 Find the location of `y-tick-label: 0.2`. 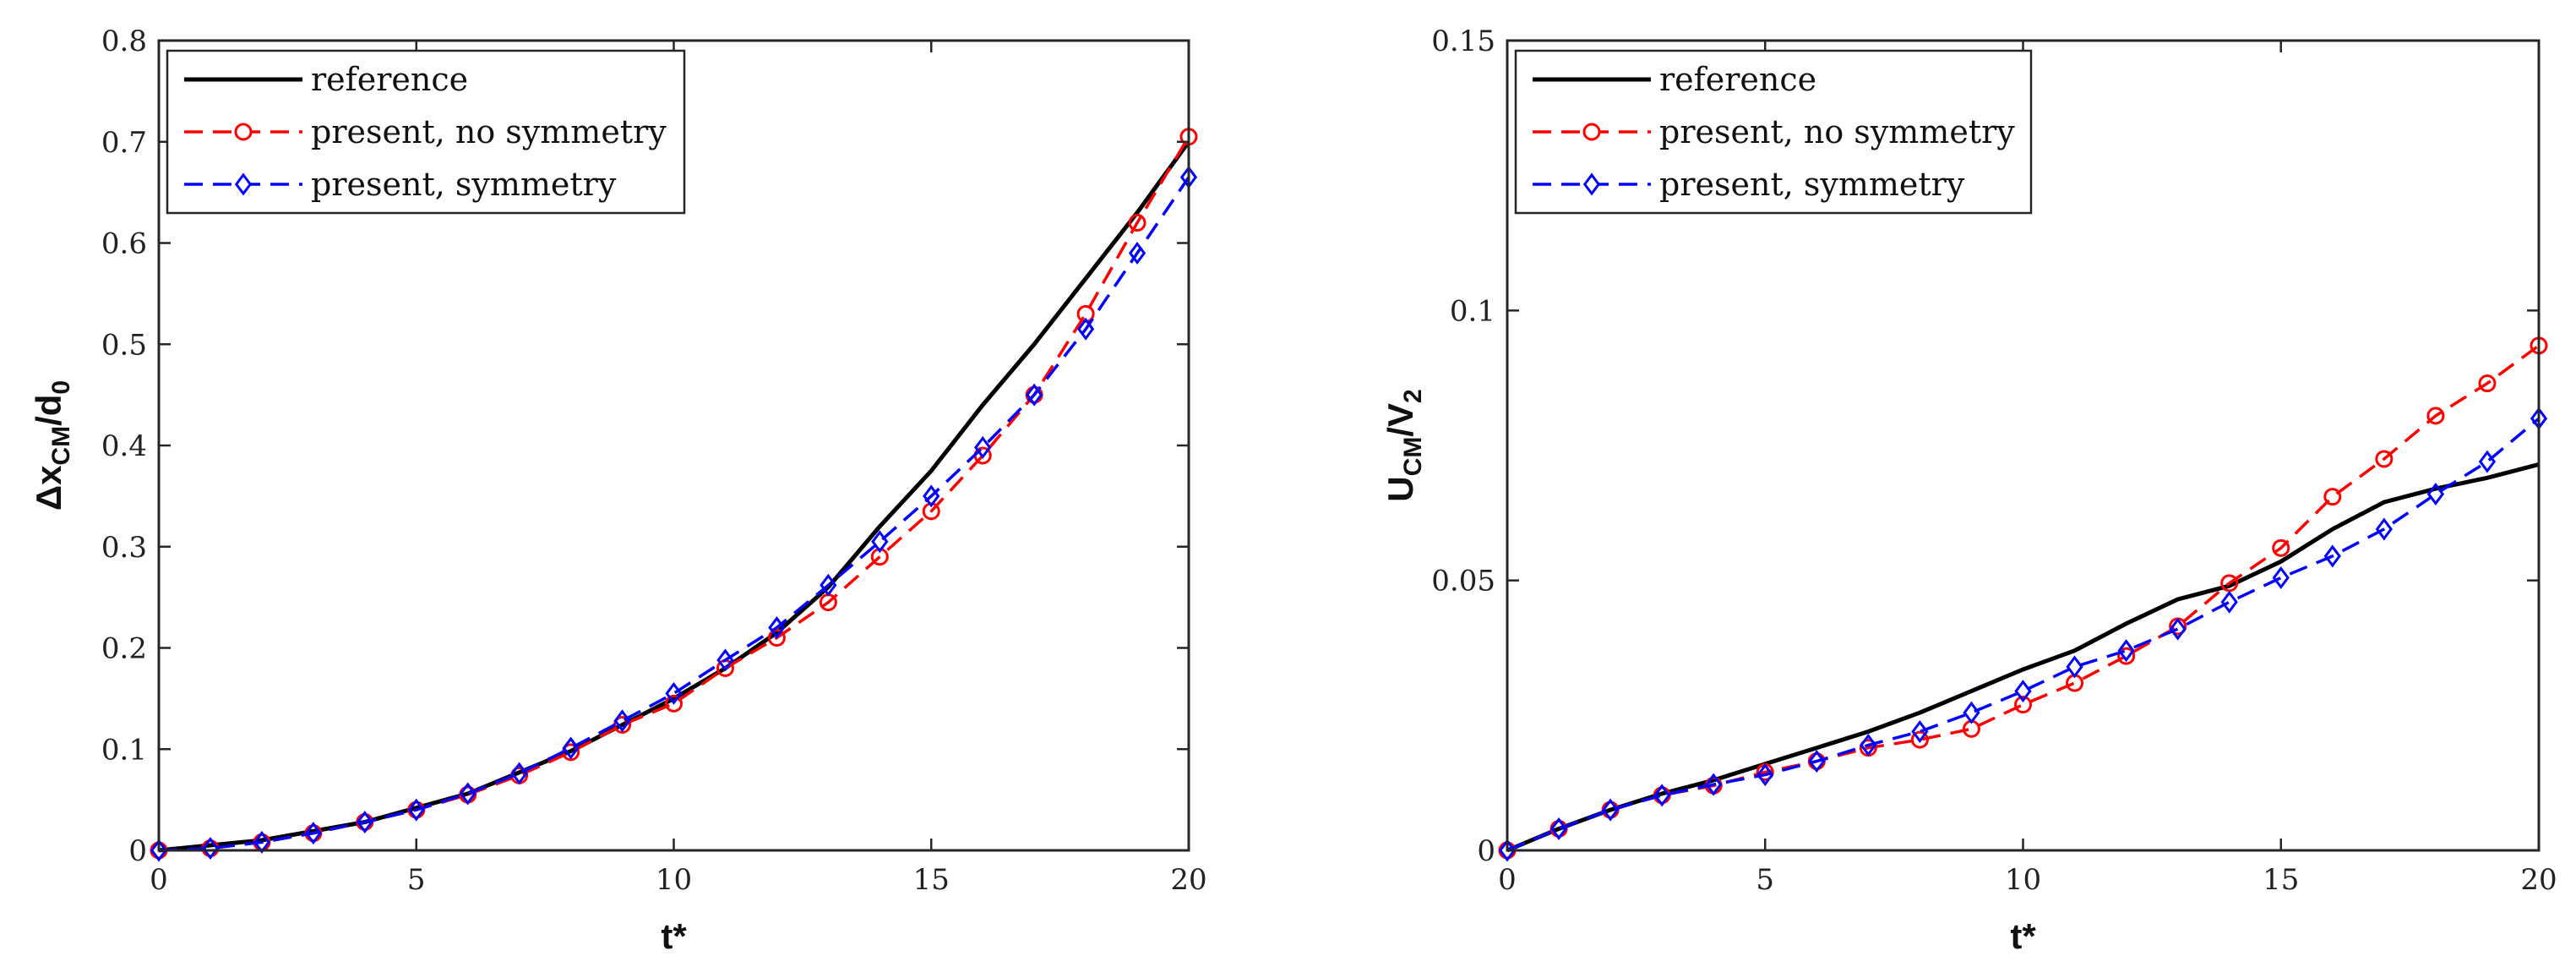

y-tick-label: 0.2 is located at coordinates (124, 649).